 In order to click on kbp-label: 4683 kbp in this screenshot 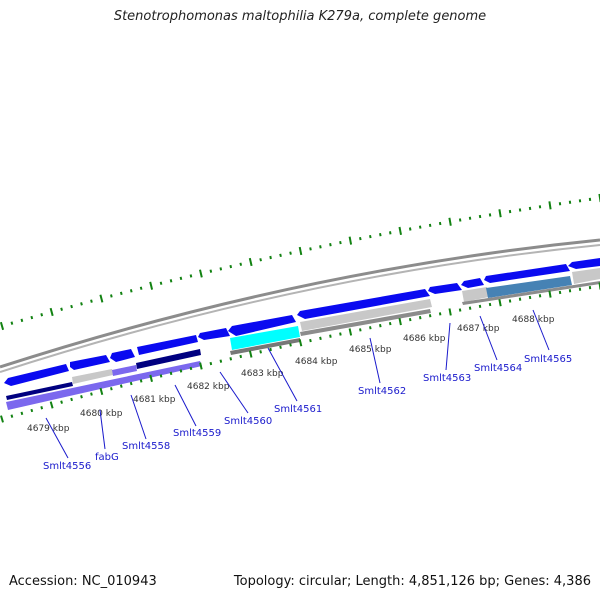, I will do `click(262, 374)`.